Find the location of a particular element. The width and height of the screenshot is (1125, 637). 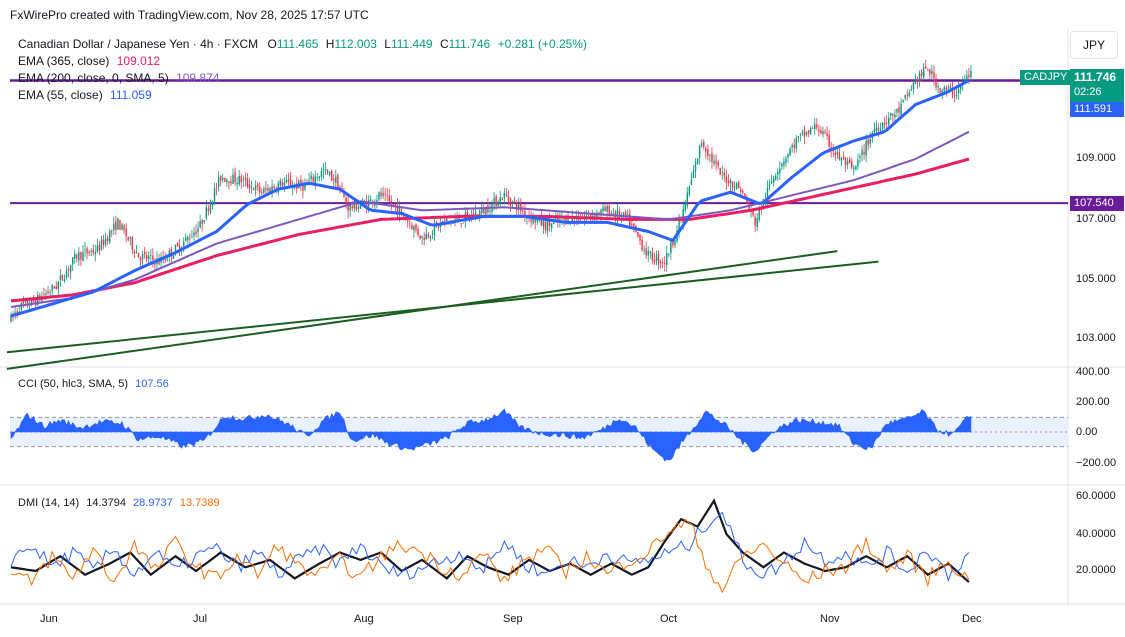

change-value: +0.281 (+0.25%) is located at coordinates (542, 44).